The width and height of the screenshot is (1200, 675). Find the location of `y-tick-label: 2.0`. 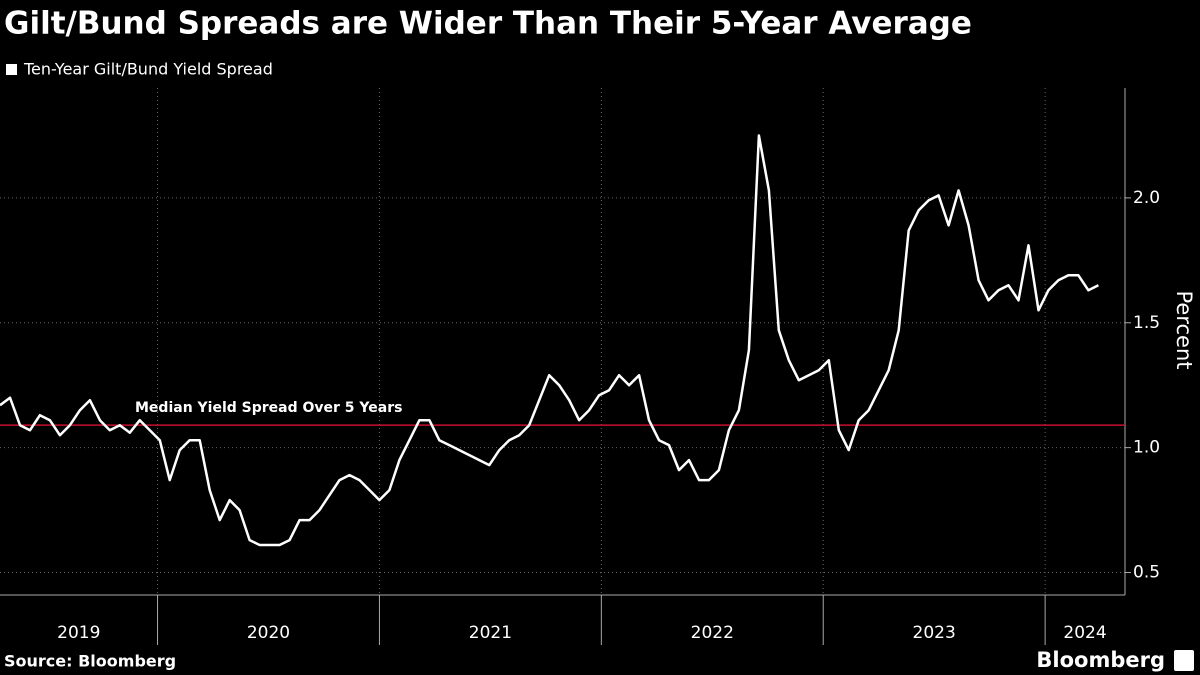

y-tick-label: 2.0 is located at coordinates (1146, 198).